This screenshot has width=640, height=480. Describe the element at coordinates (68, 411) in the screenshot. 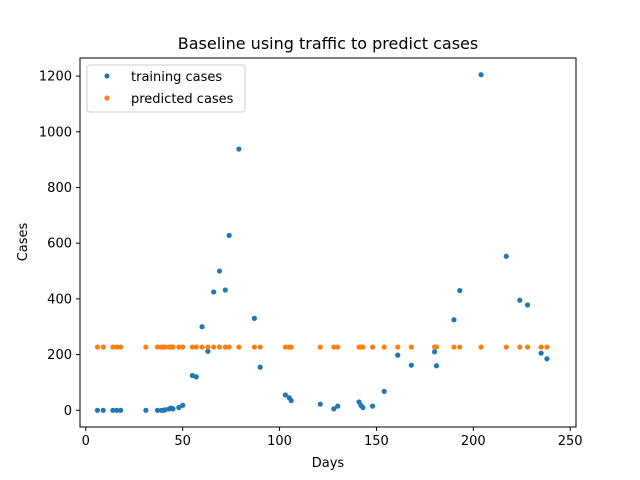

I see `y-tick-label: 0` at that location.